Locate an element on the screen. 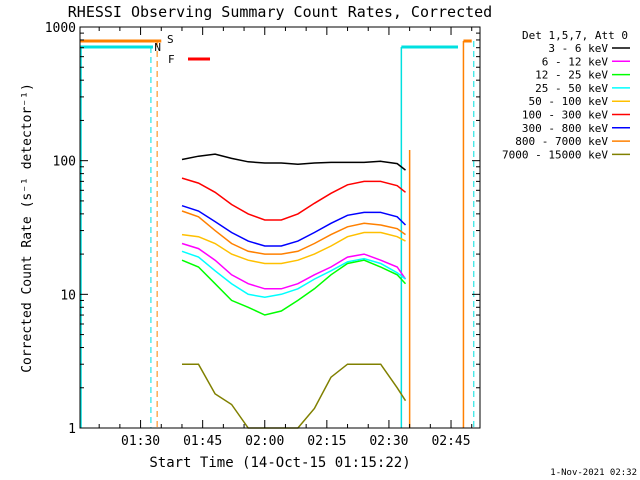  x-tick-label: 02:45 is located at coordinates (450, 441).